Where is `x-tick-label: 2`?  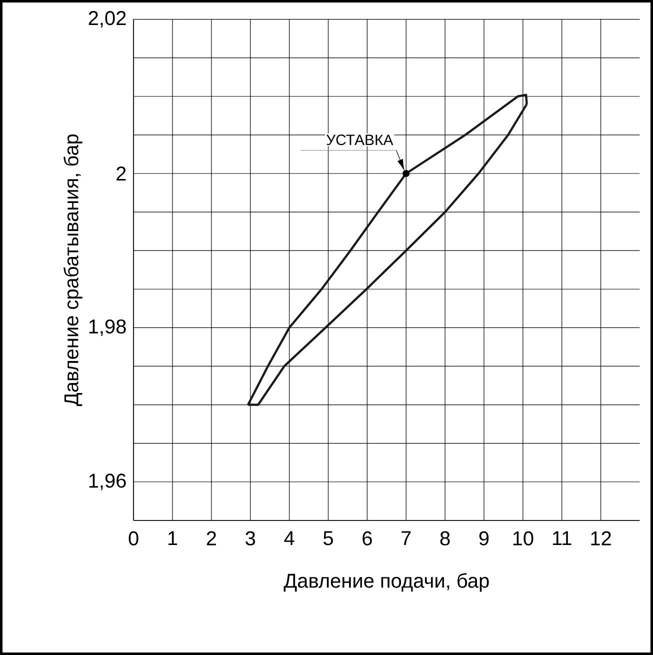
x-tick-label: 2 is located at coordinates (211, 538).